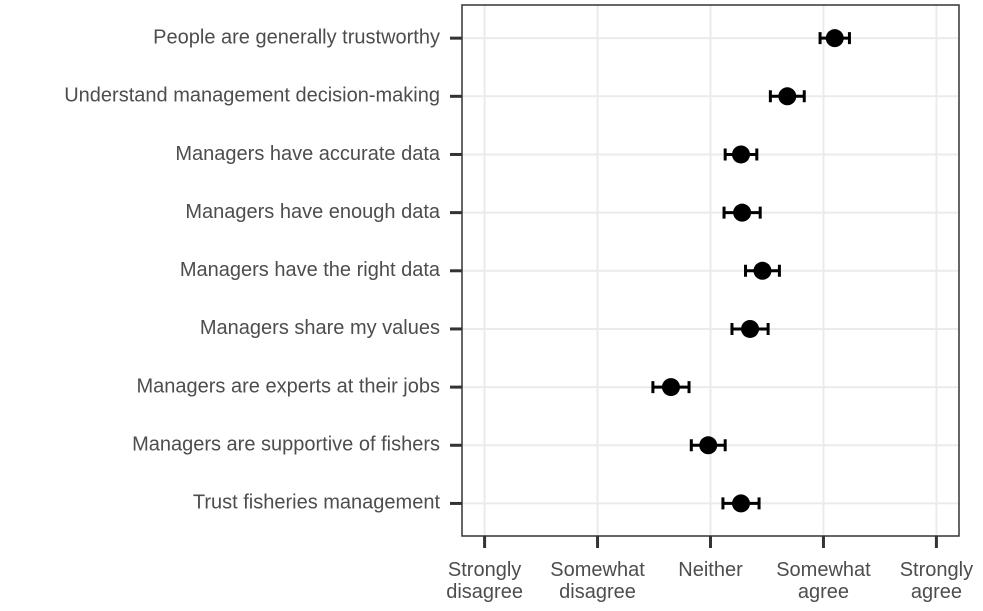 This screenshot has width=983, height=611. Describe the element at coordinates (289, 386) in the screenshot. I see `y-tick-label: Managers are experts at their jobs` at that location.